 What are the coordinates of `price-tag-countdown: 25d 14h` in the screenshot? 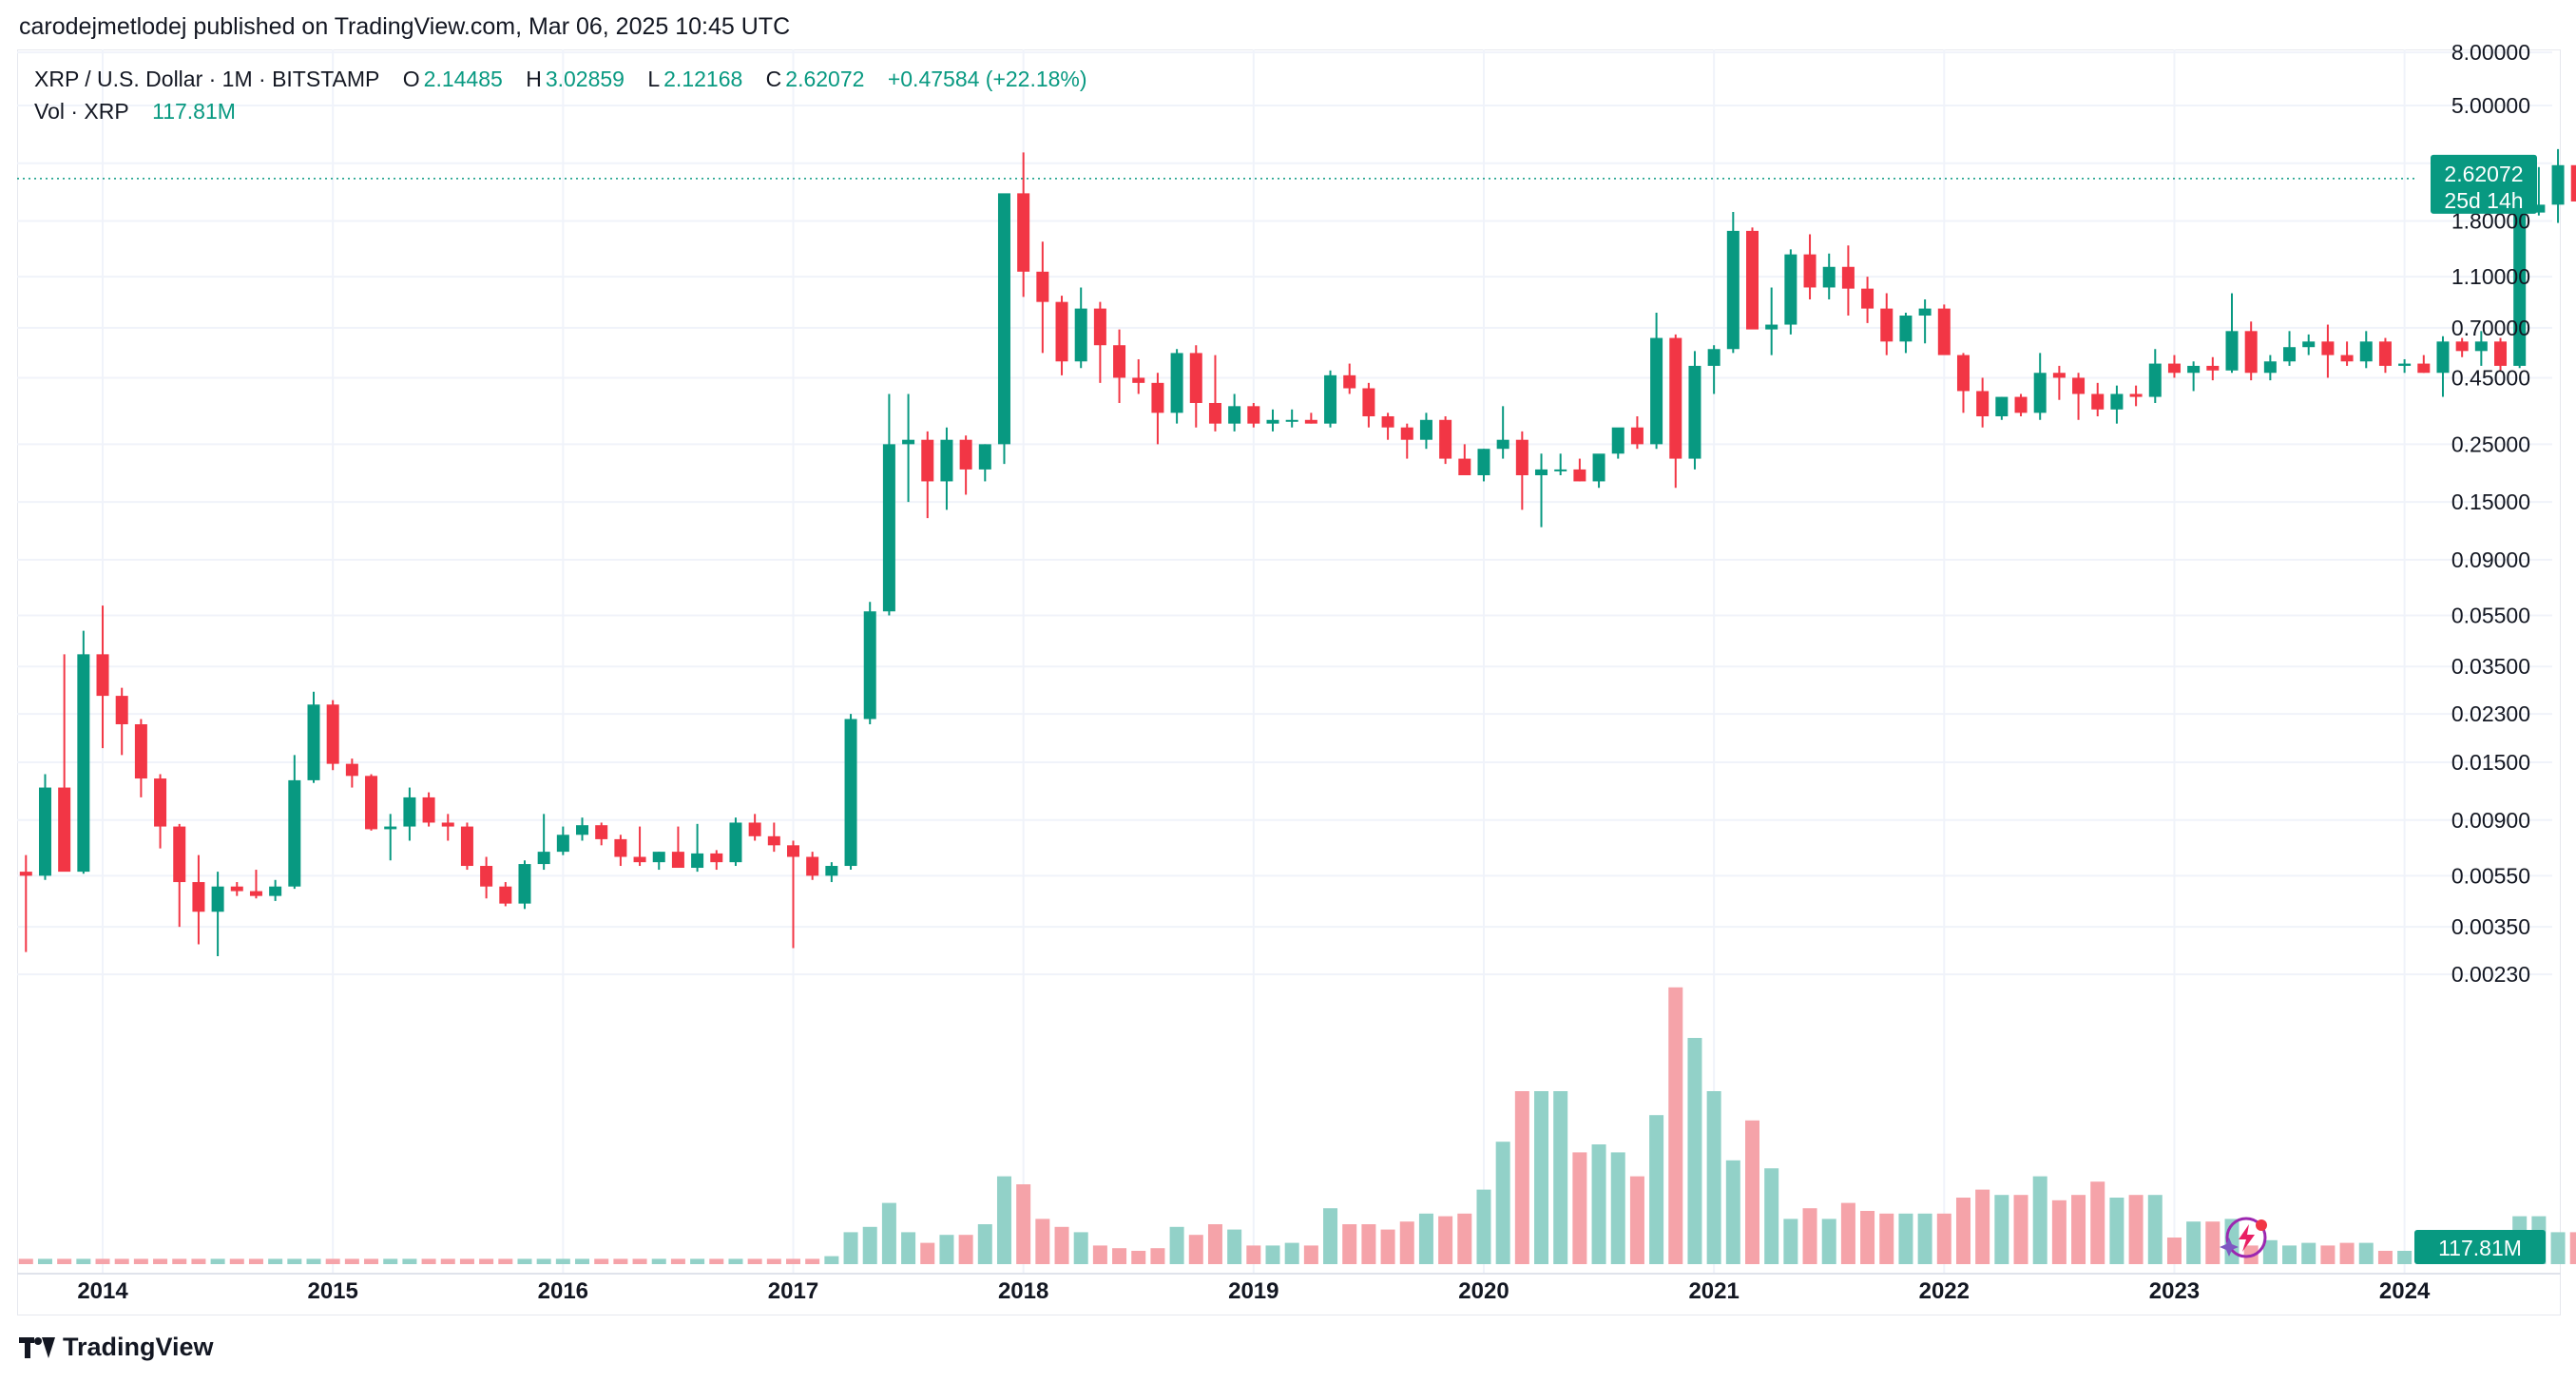 It's located at (2484, 201).